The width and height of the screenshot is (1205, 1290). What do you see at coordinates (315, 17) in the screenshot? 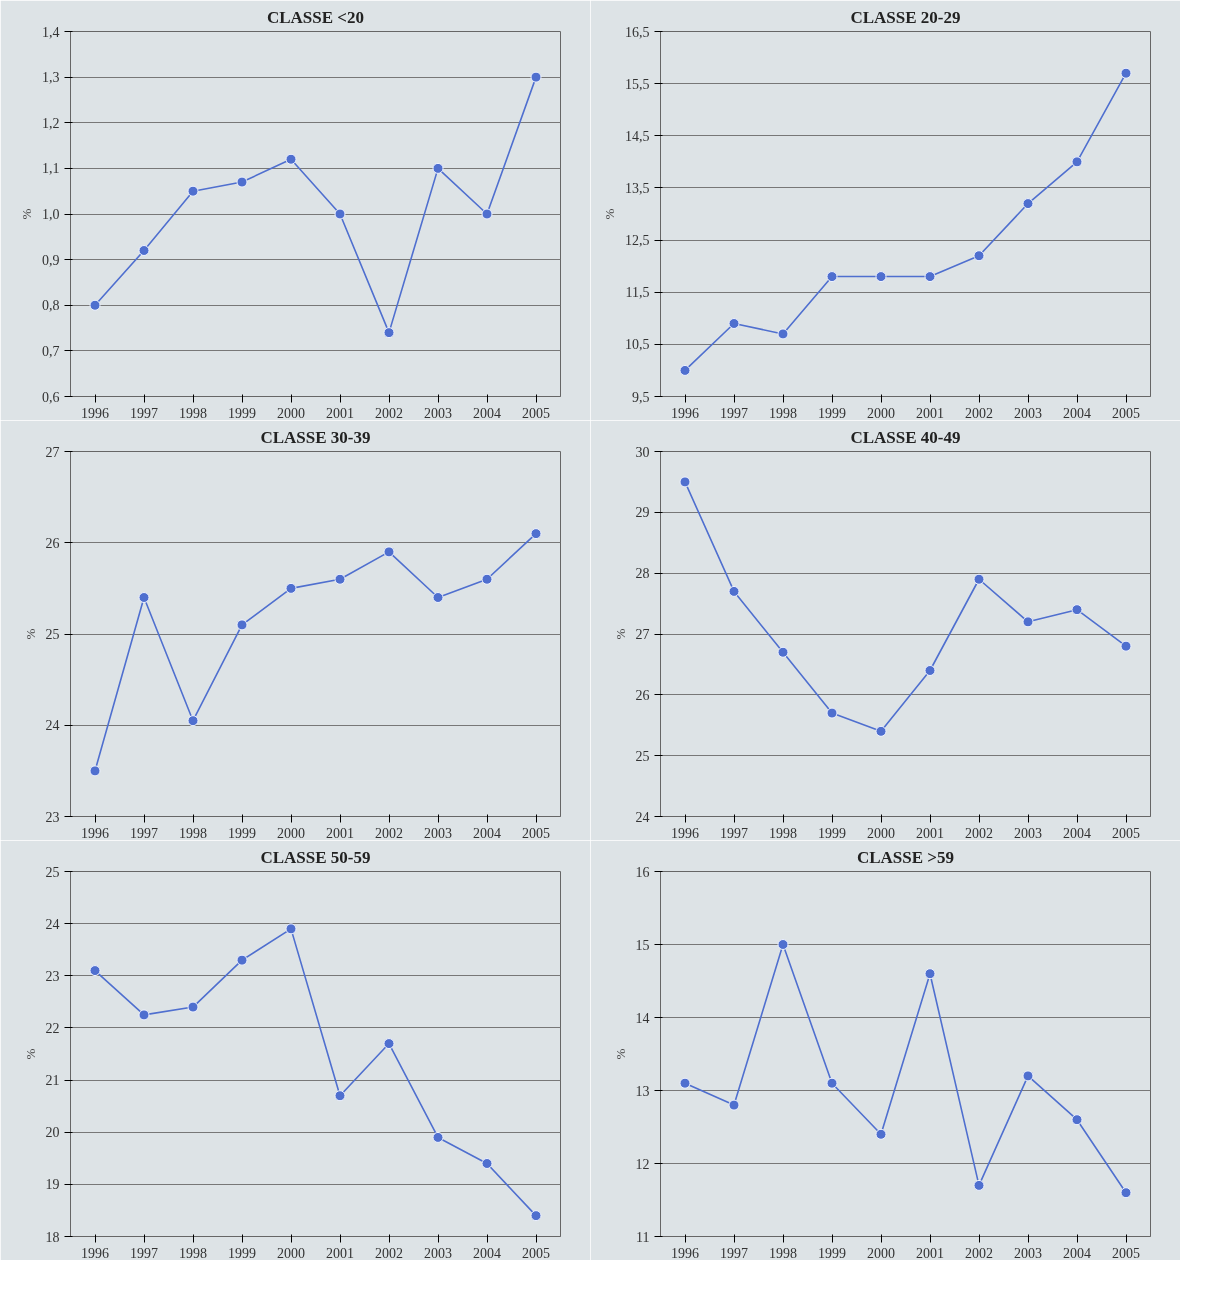
I see `chart-title: CLASSE <20` at bounding box center [315, 17].